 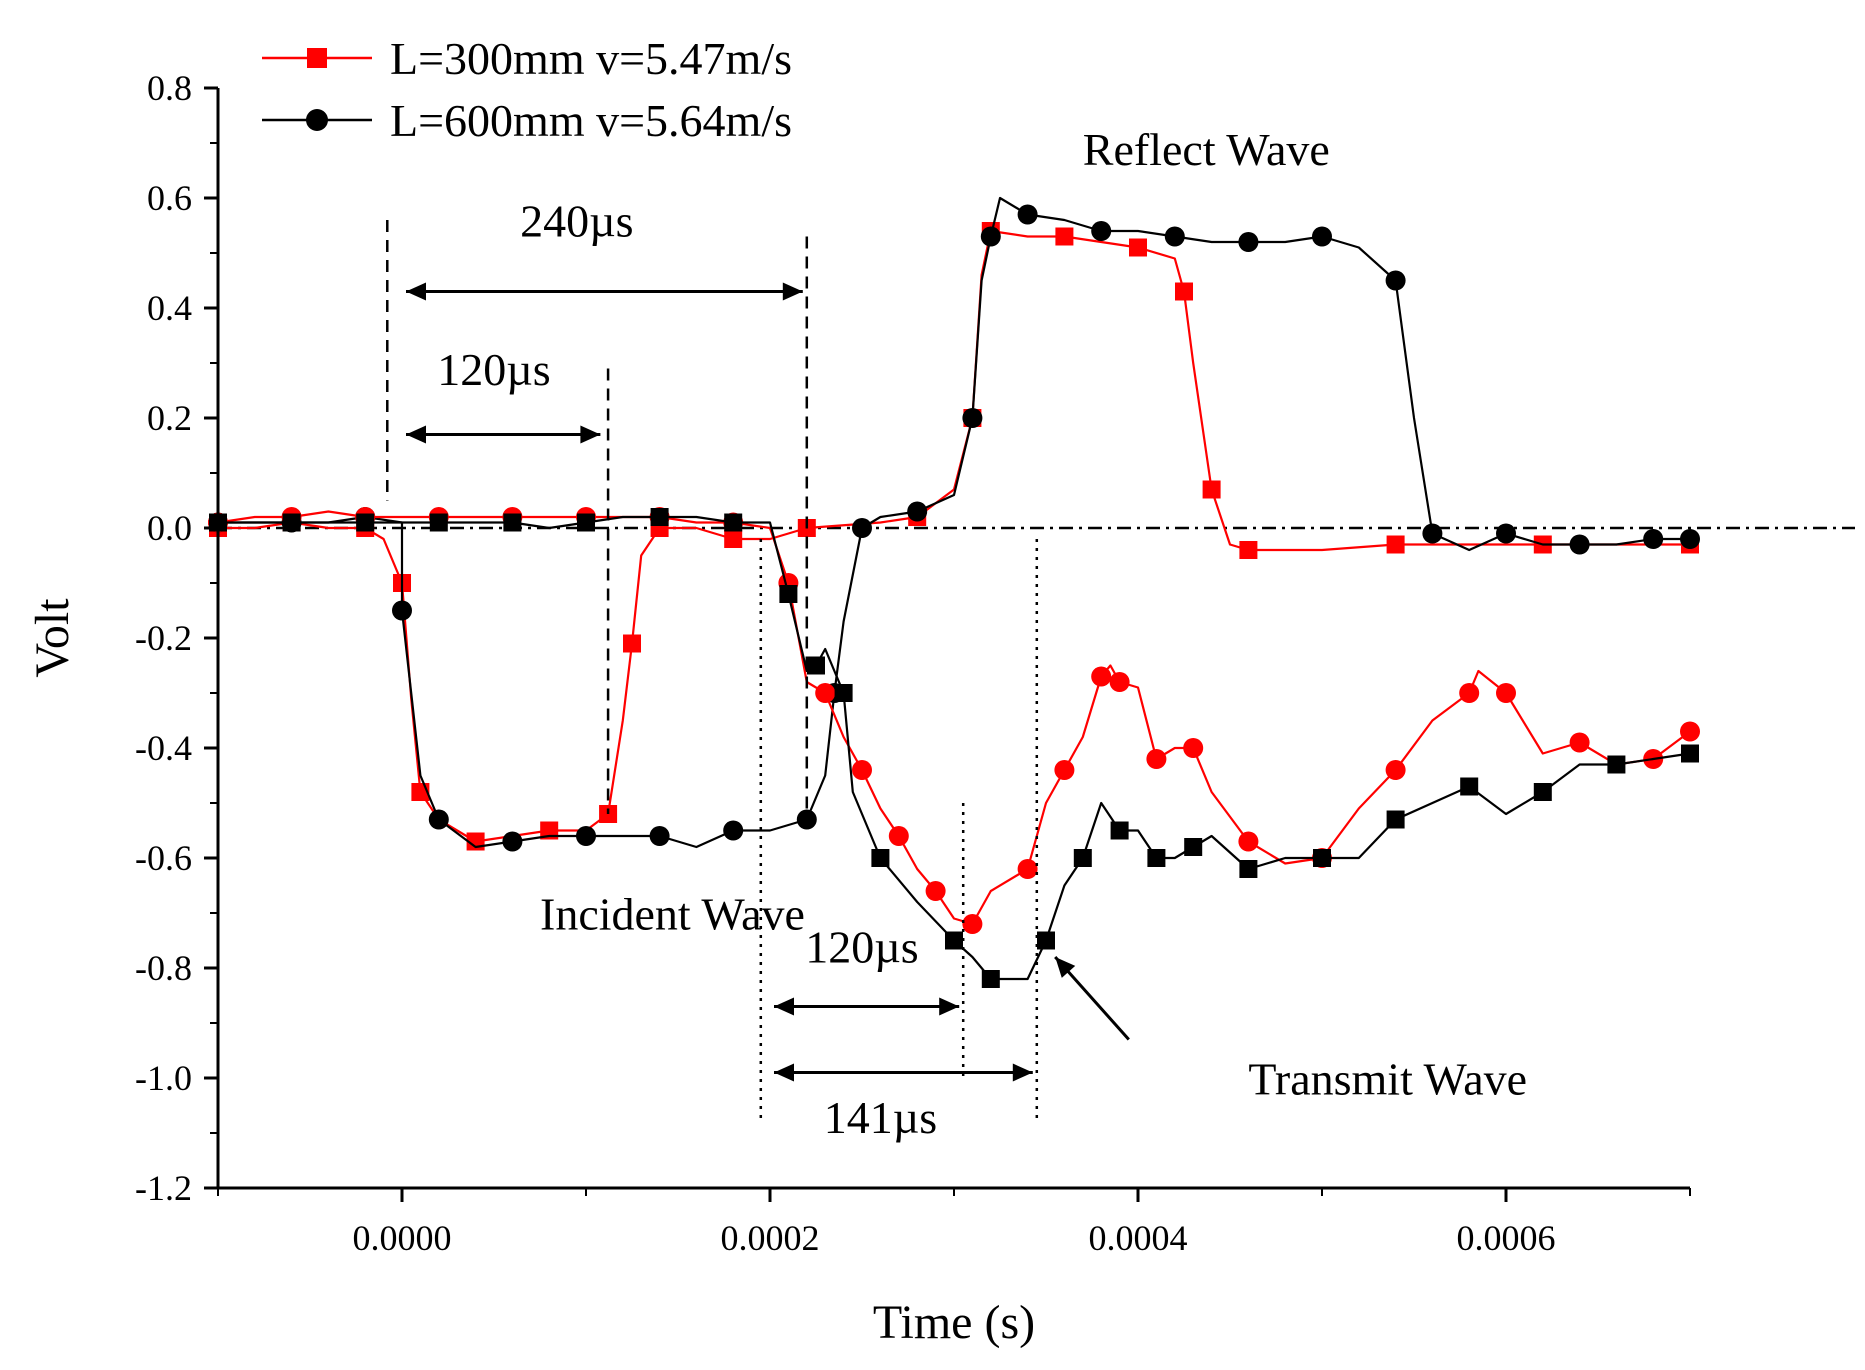 I want to click on y-tick-label: -0.2, so click(x=163, y=638).